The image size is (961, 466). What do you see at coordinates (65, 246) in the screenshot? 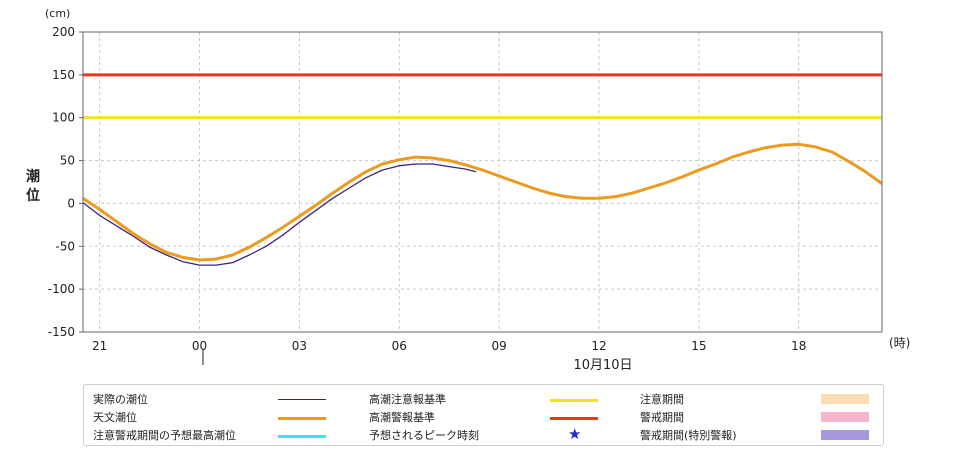
I see `y-tick-label: -50` at bounding box center [65, 246].